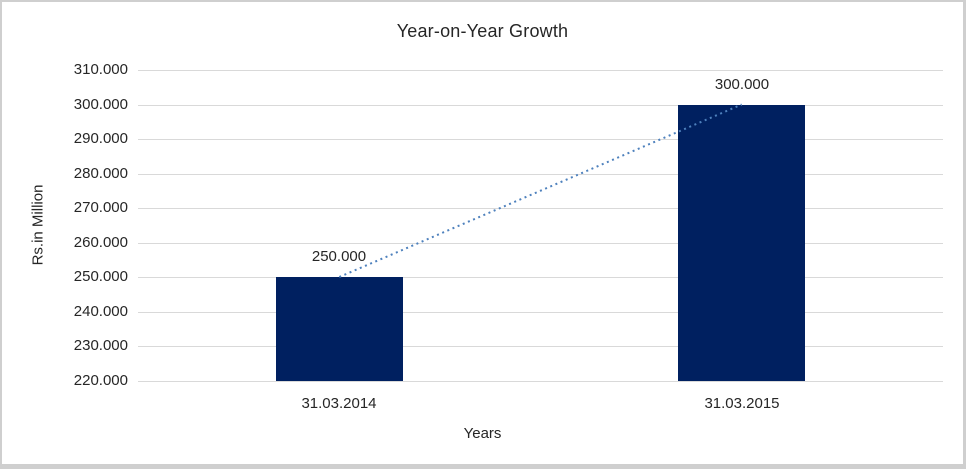 Image resolution: width=966 pixels, height=469 pixels. I want to click on y-tick-label: 230.000, so click(100, 345).